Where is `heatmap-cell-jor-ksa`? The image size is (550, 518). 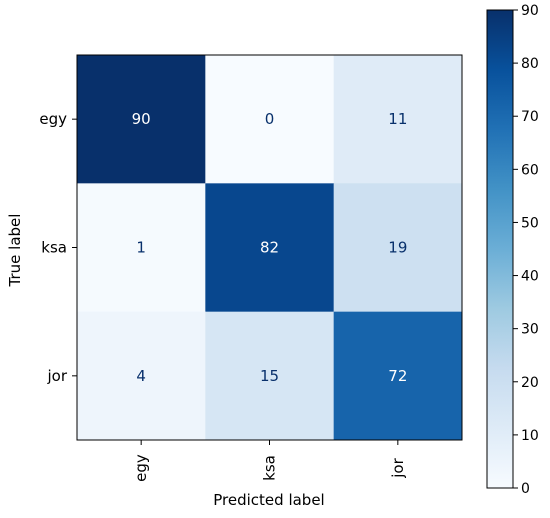
heatmap-cell-jor-ksa is located at coordinates (270, 376).